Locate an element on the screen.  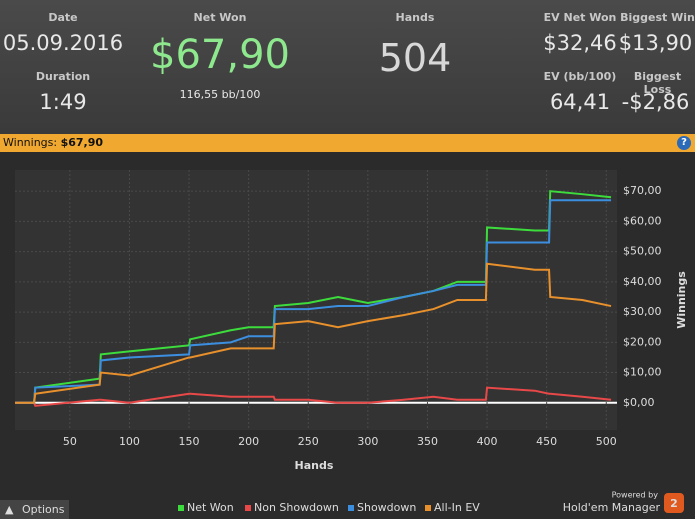
y-tick-label: $0,00 is located at coordinates (639, 402).